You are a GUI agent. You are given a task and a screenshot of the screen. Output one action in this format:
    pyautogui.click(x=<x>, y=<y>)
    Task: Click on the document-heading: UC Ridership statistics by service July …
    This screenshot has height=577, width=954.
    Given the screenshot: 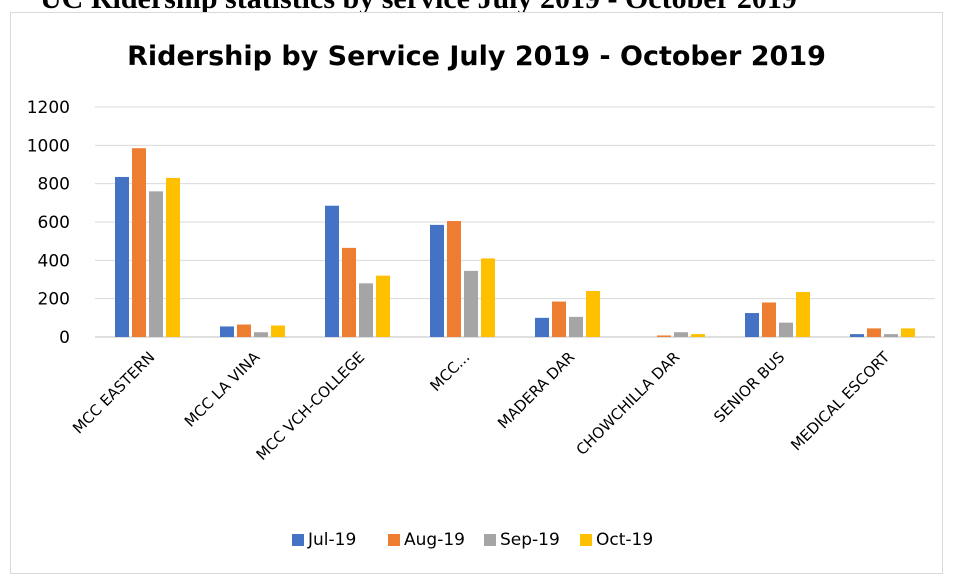 What is the action you would take?
    pyautogui.click(x=418, y=7)
    